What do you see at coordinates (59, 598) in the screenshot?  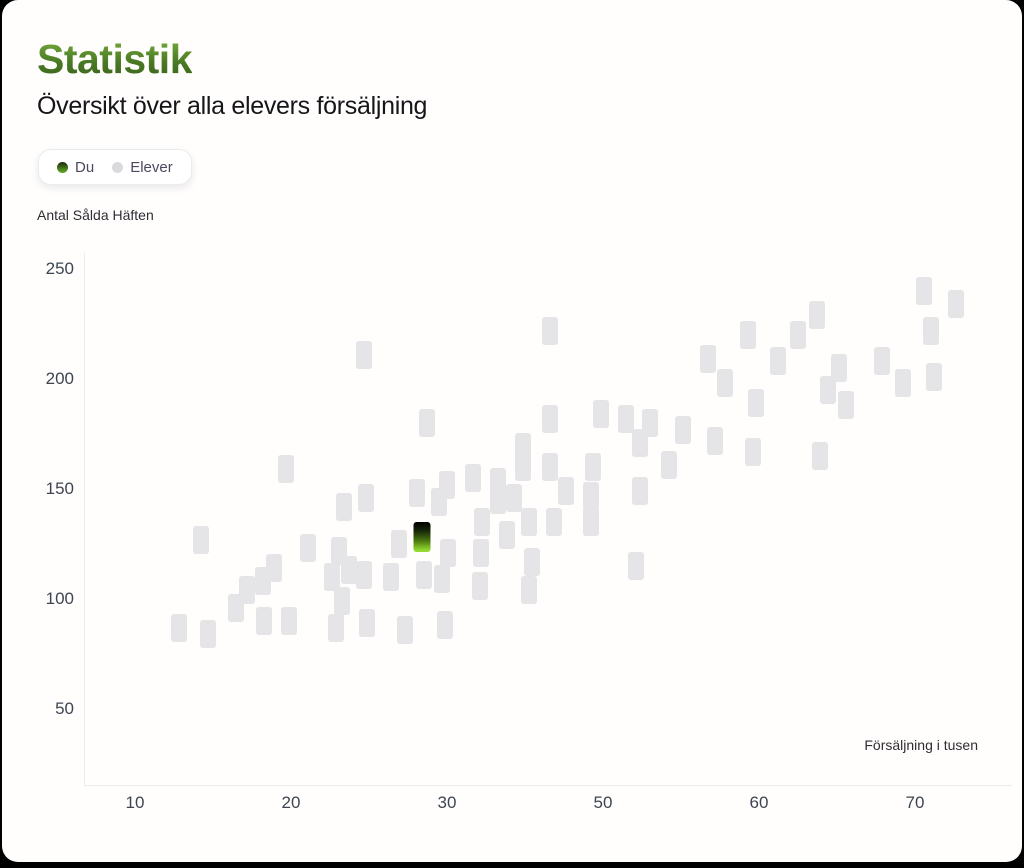 I see `y-tick-label: 100` at bounding box center [59, 598].